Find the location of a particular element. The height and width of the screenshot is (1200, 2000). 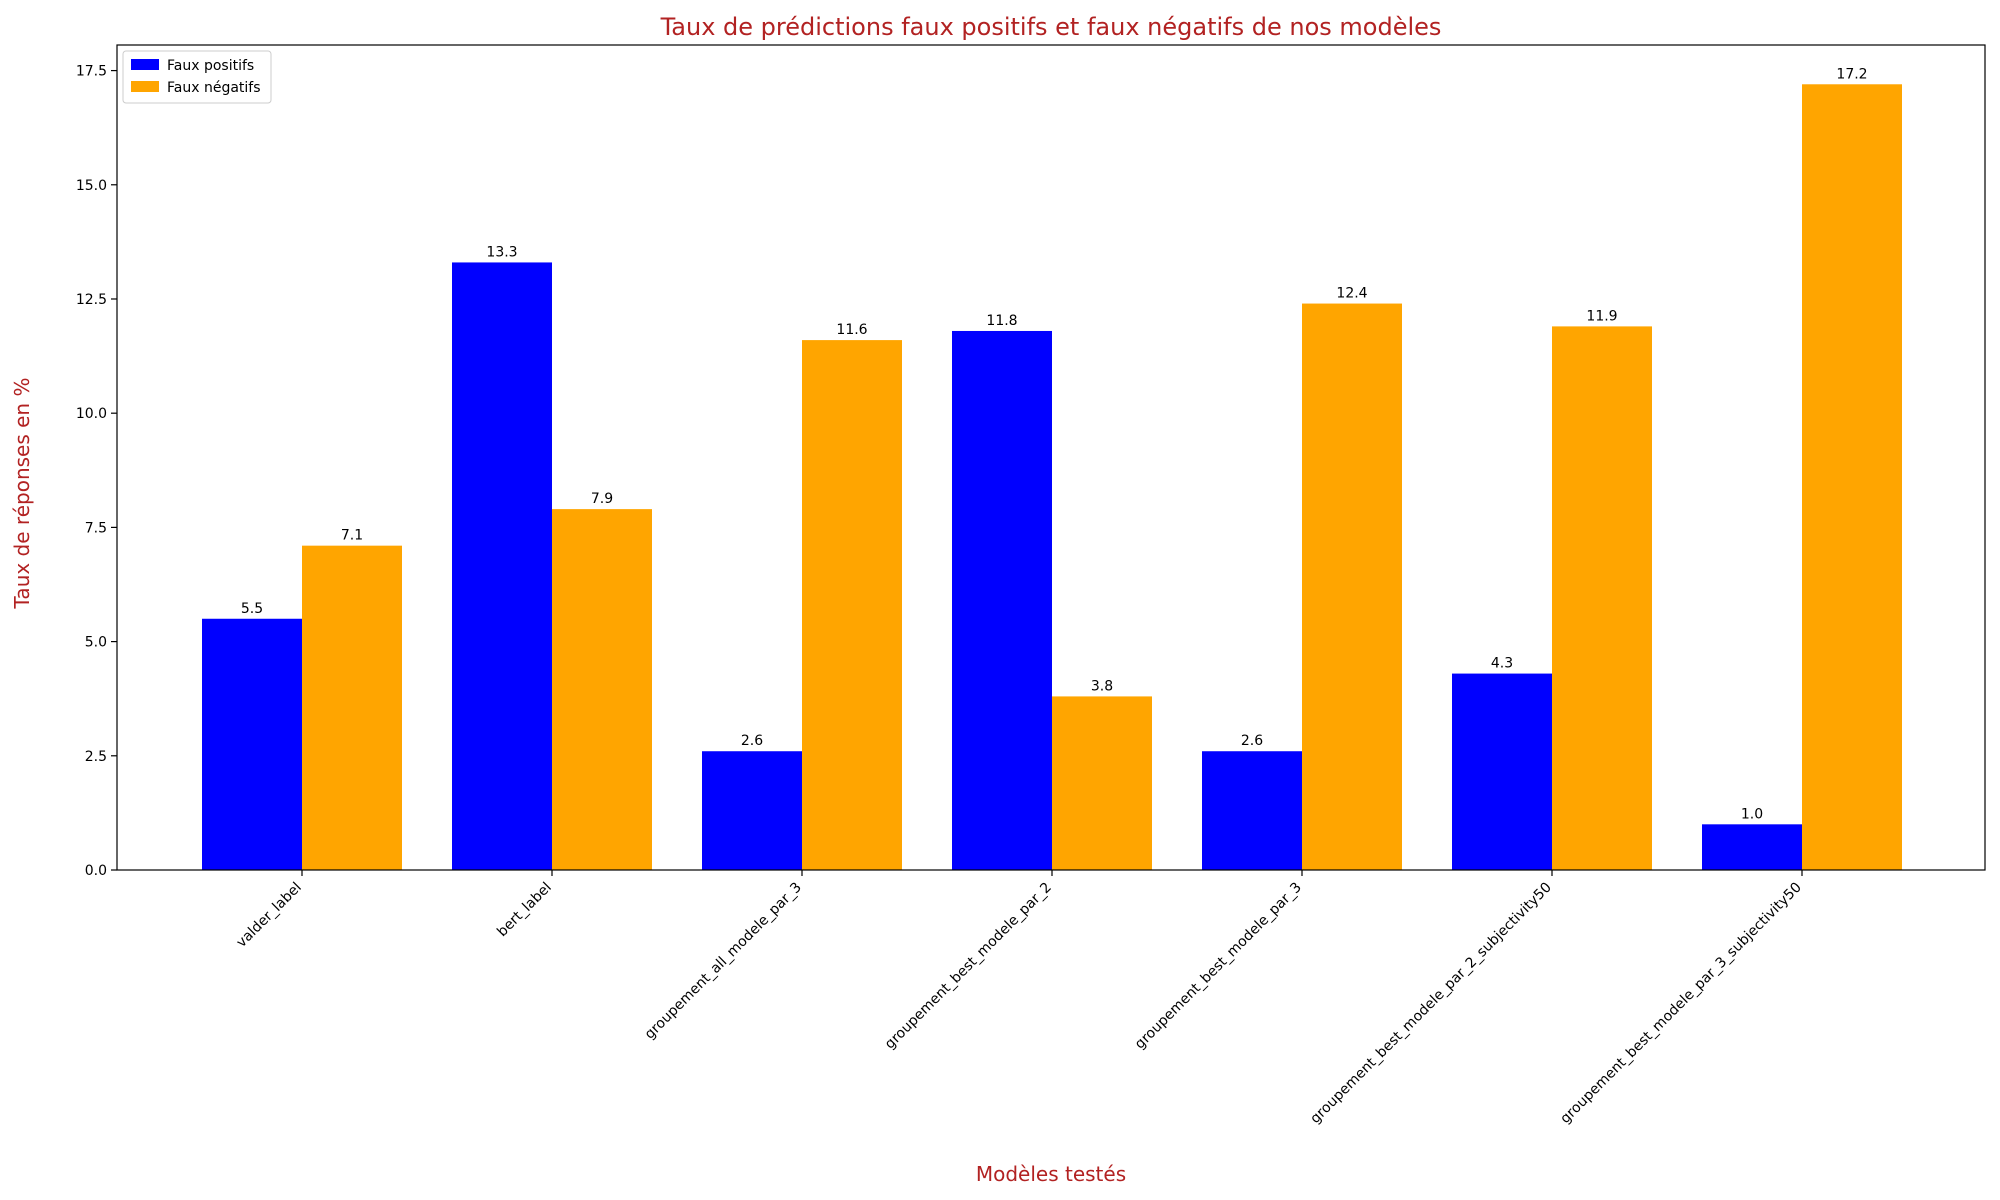

legend: Faux positifs Faux négatifs is located at coordinates (197, 77).